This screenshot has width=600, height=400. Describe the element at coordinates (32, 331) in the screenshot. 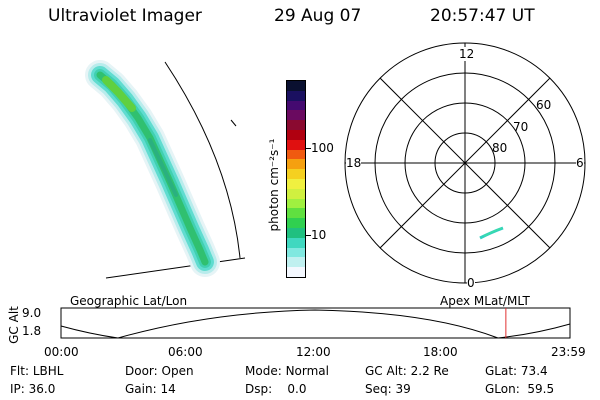

I see `altitude-tick-low: 1.8` at that location.